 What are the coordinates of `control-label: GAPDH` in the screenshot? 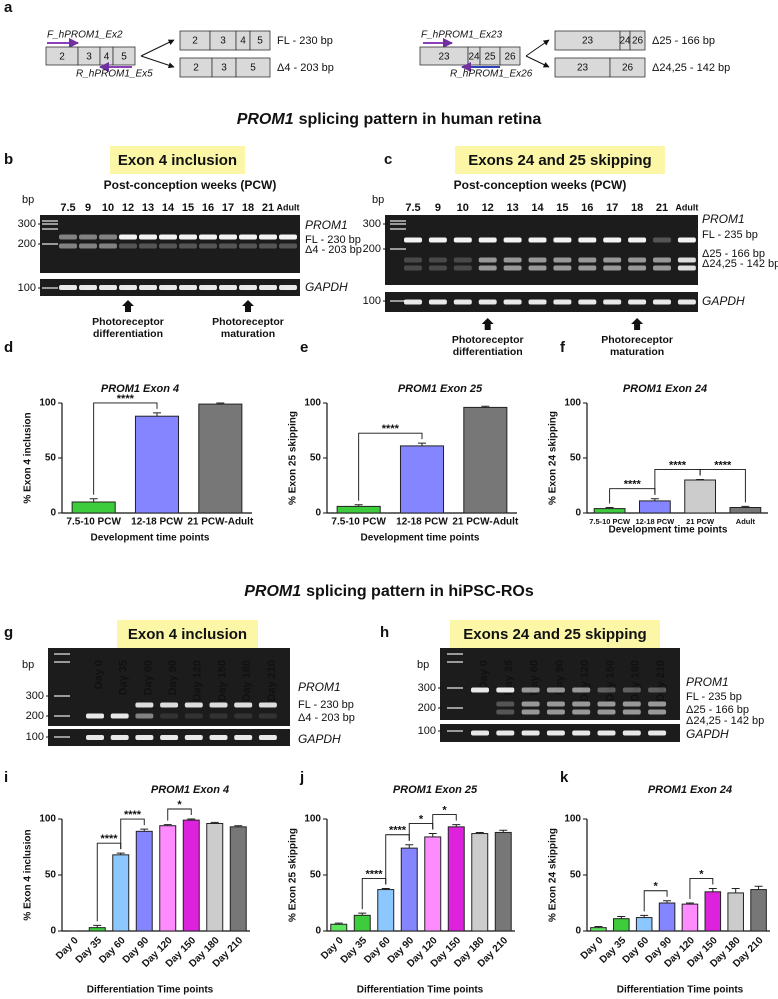 It's located at (723, 301).